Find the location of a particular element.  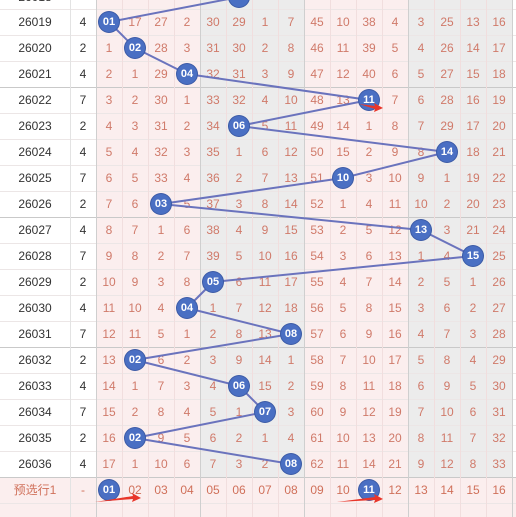

miss-cell: 51 is located at coordinates (317, 178).